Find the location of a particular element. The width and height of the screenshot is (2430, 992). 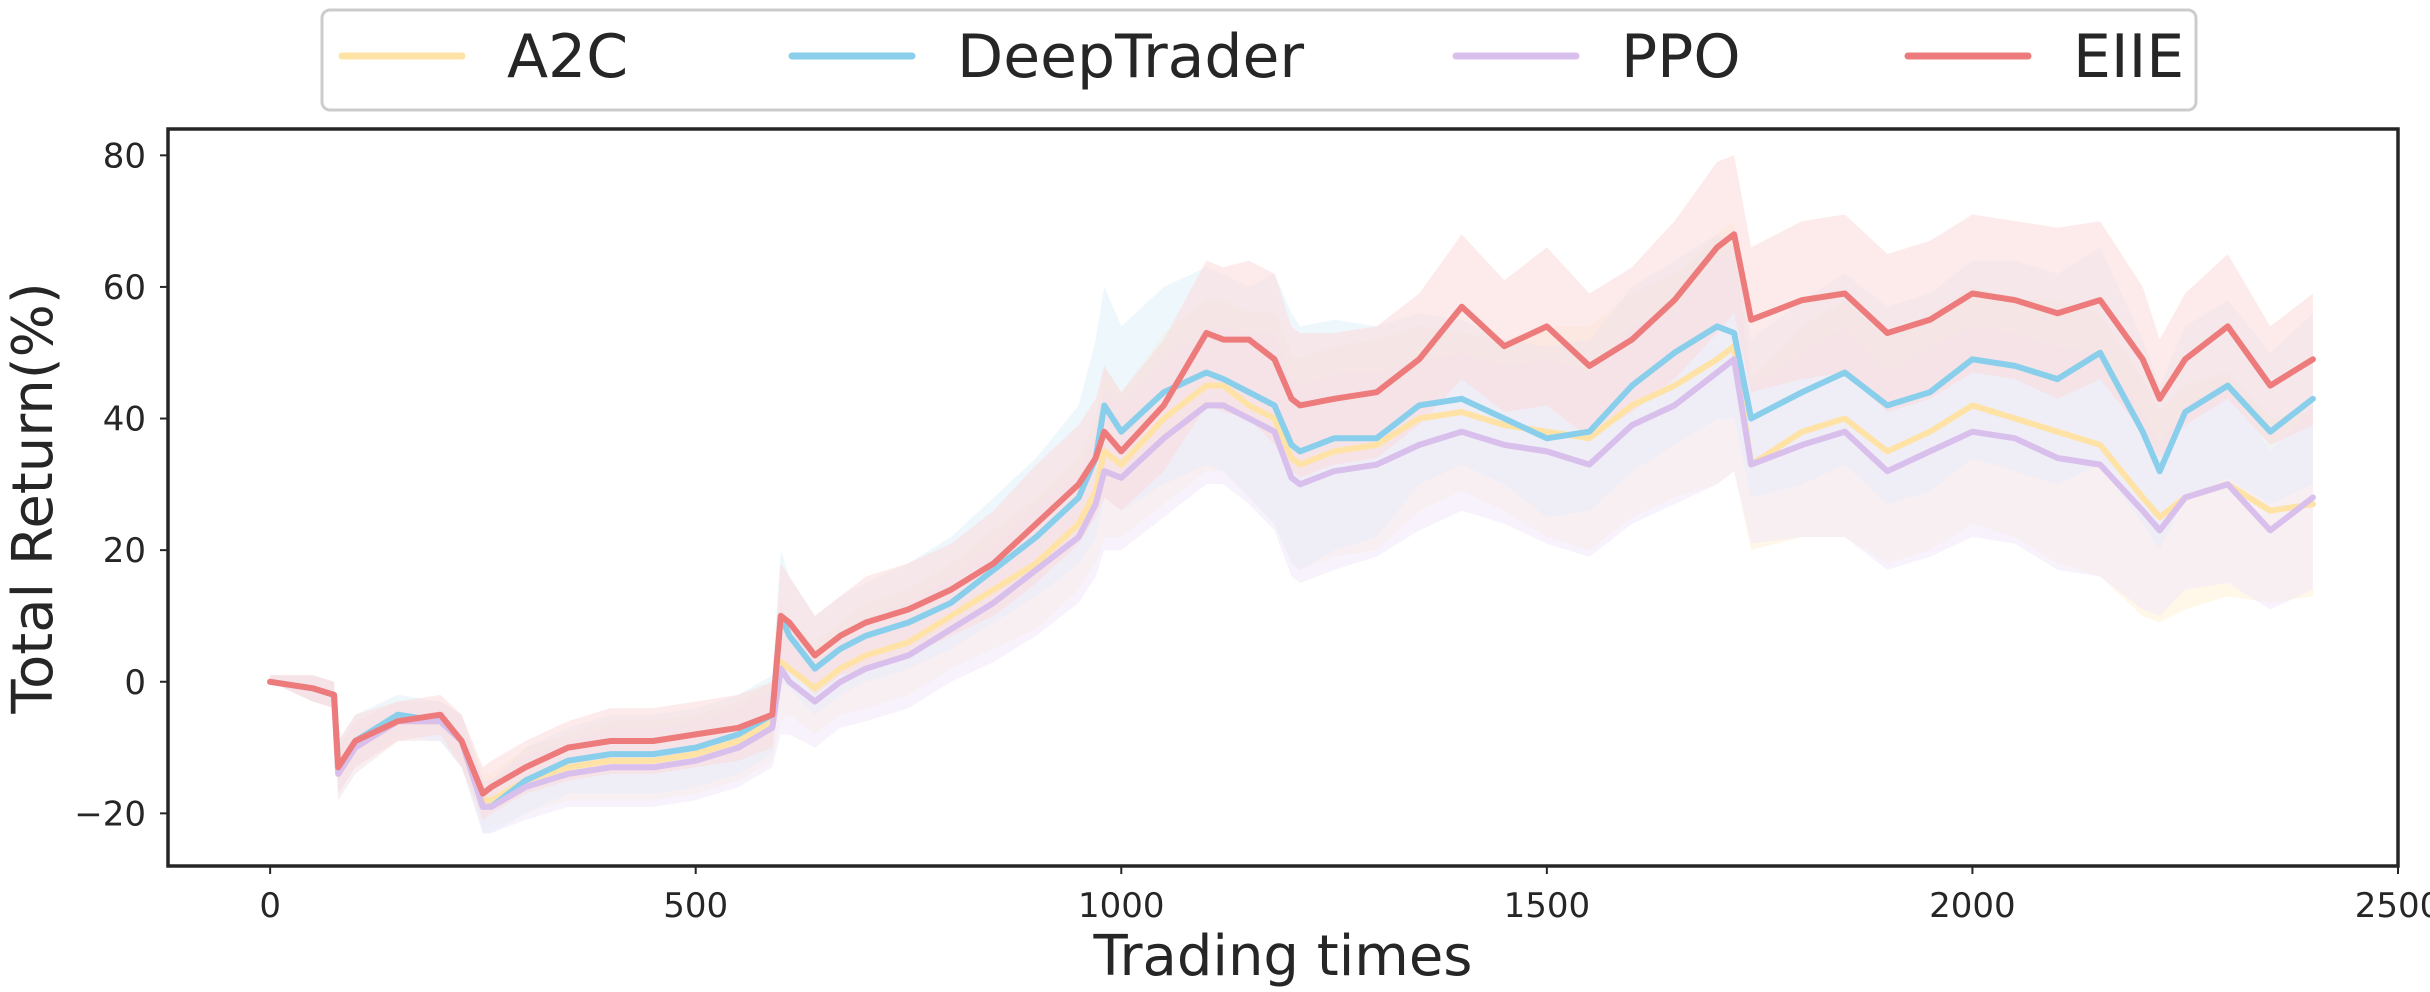

y-tick-label: 0 is located at coordinates (135, 683).